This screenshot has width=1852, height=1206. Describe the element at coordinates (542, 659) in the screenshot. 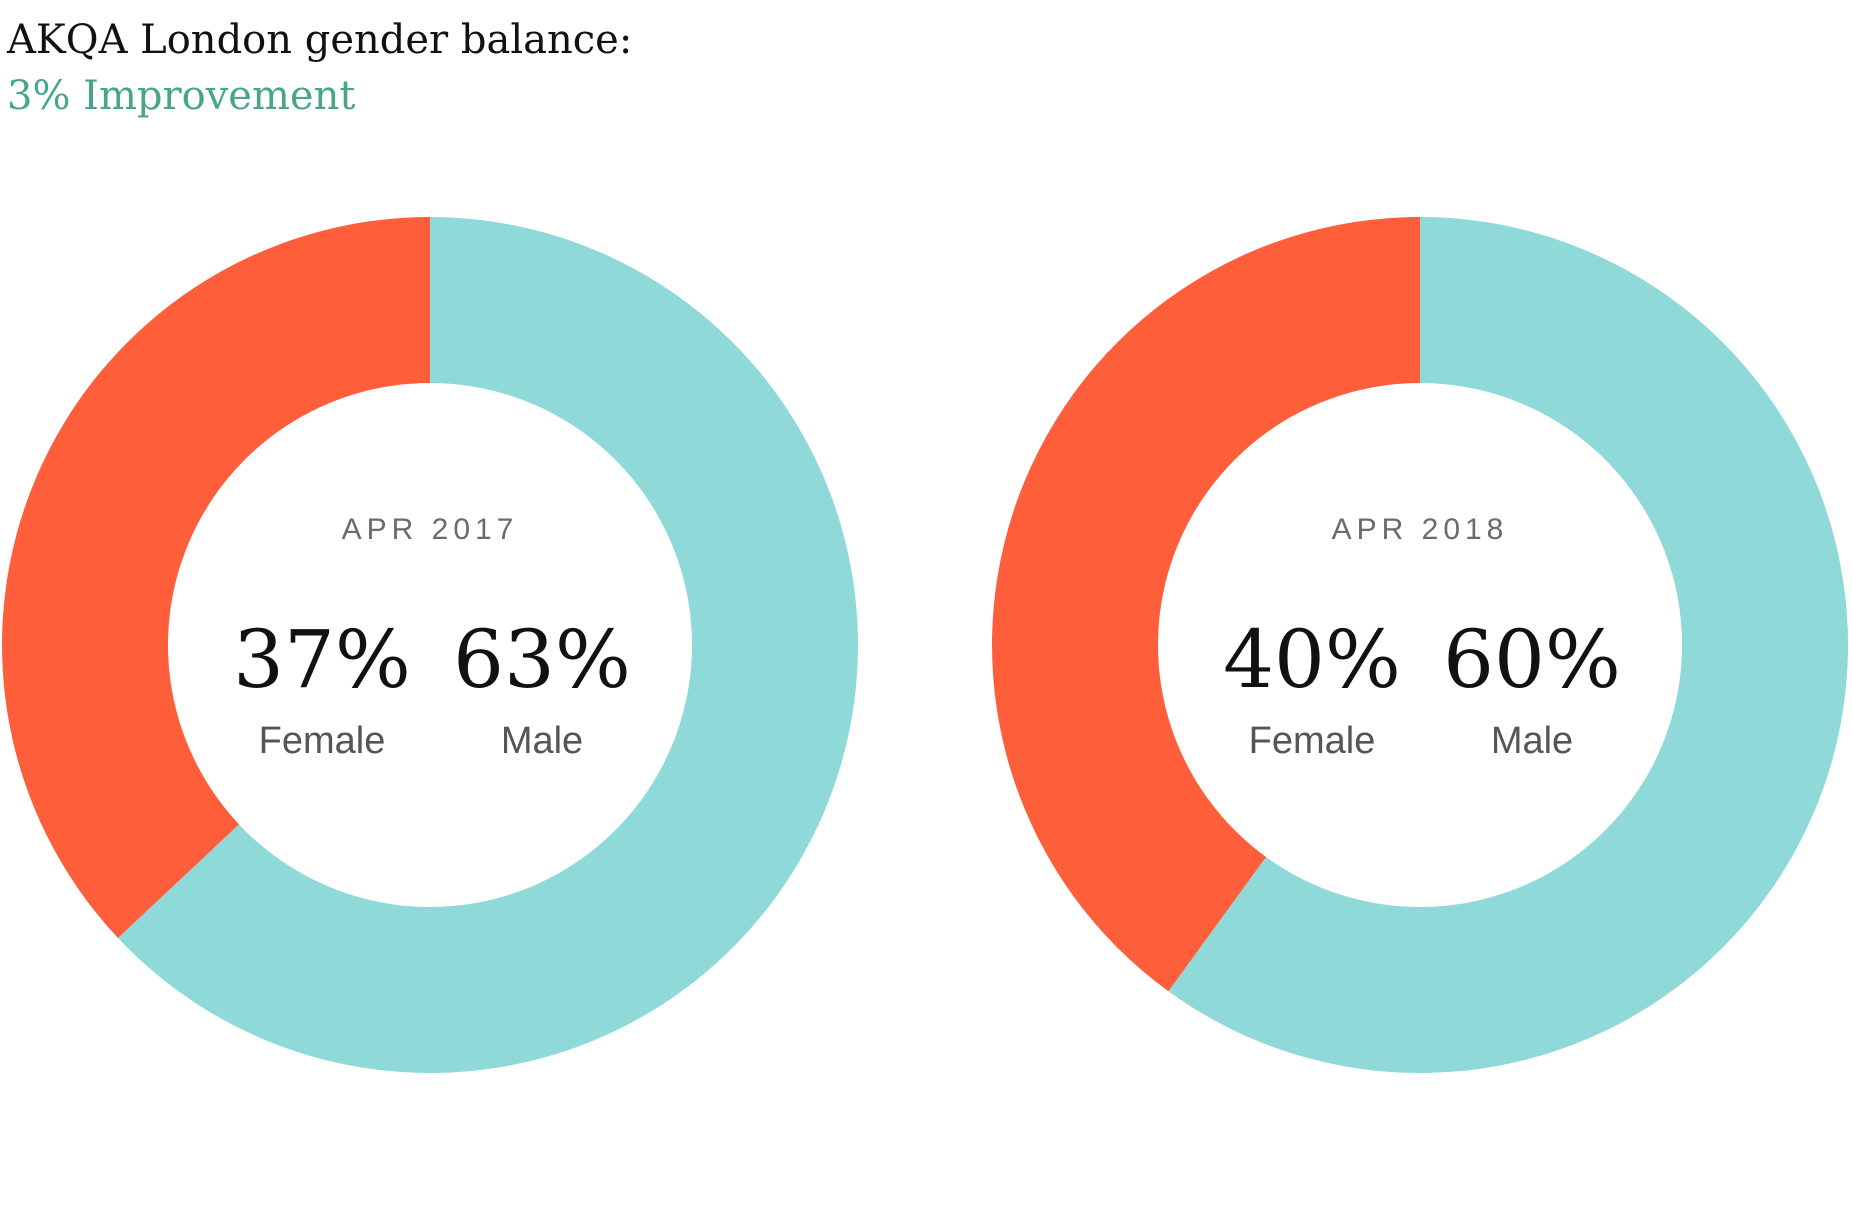

I see `male-percent-value: 63%` at that location.